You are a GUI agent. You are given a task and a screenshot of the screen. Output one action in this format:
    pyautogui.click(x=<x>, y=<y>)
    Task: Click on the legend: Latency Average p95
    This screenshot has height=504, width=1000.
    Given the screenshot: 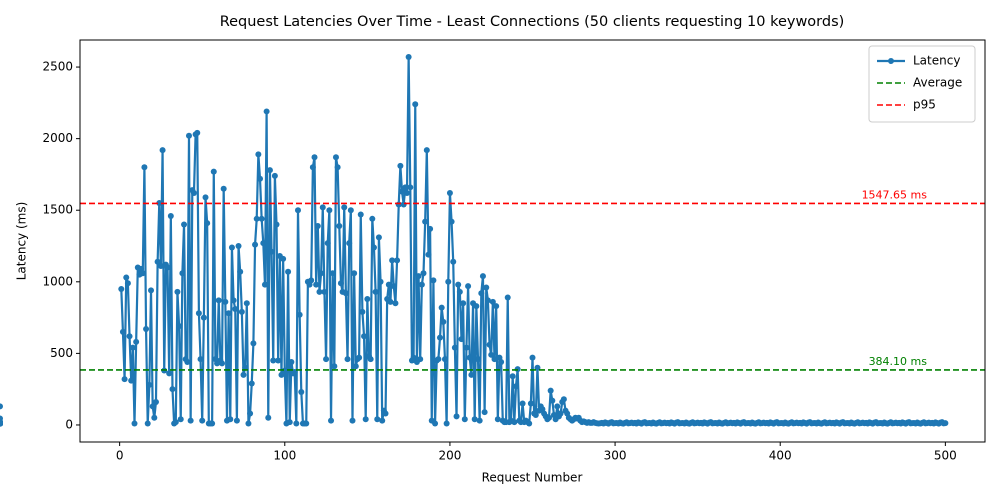 What is the action you would take?
    pyautogui.click(x=922, y=84)
    